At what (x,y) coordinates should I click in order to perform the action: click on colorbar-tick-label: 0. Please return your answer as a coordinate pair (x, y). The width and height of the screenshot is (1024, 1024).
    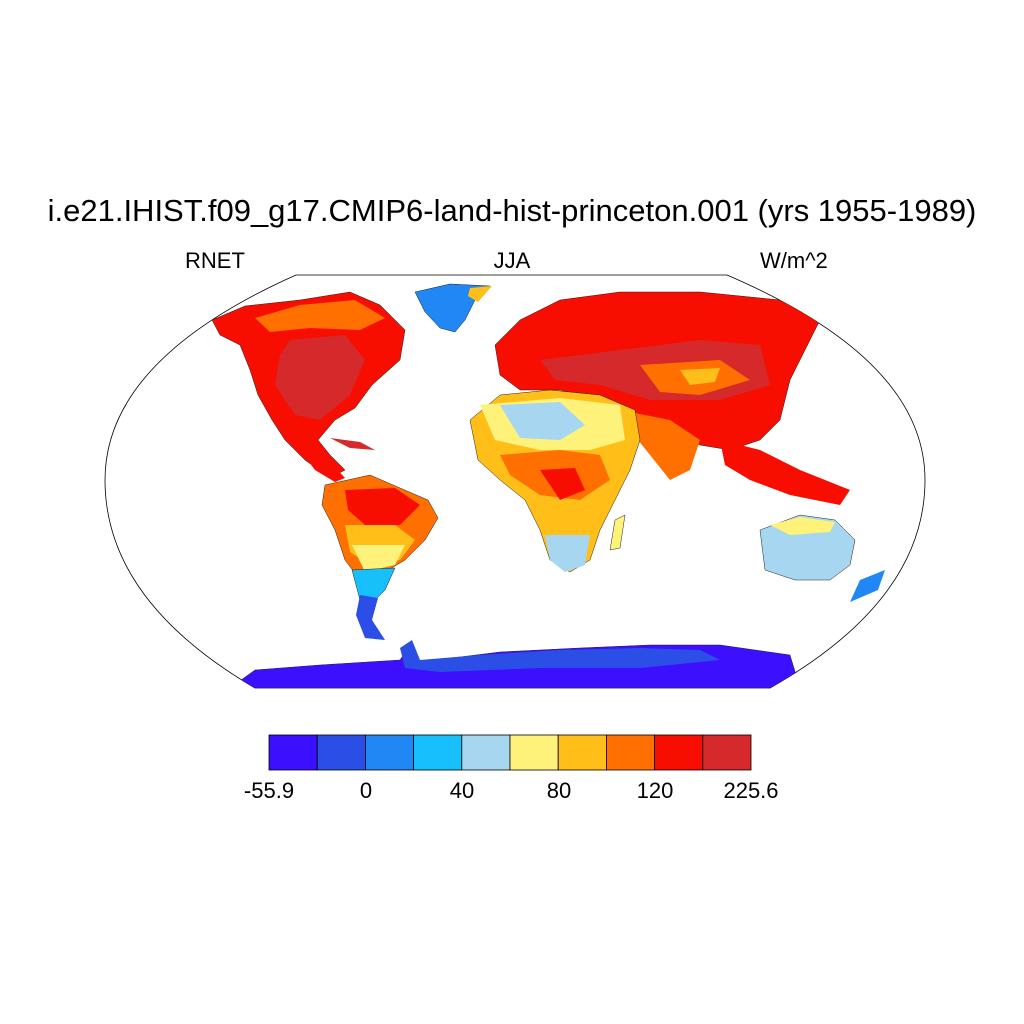
    Looking at the image, I should click on (366, 790).